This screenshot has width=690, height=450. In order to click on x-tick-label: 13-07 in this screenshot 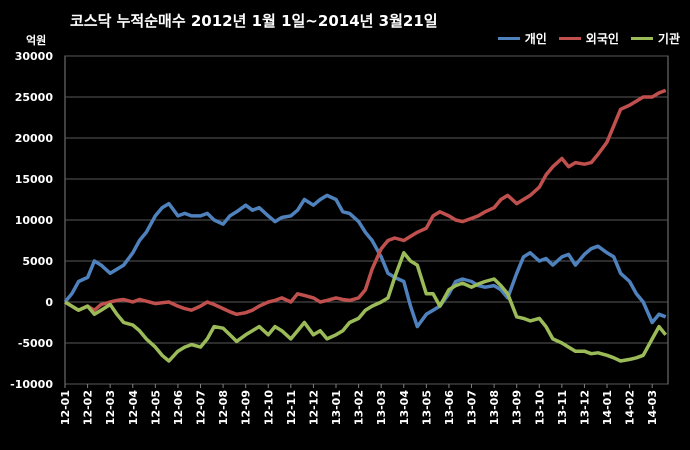, I will do `click(472, 407)`.